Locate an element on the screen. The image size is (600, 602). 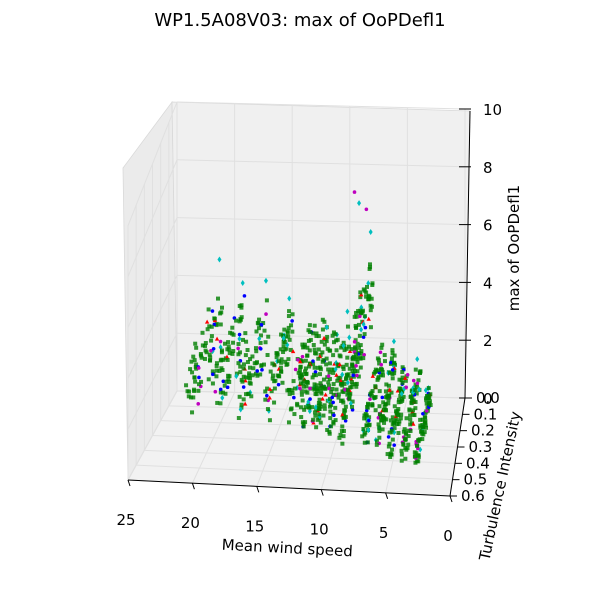
x-tick-label: 10 is located at coordinates (319, 530).